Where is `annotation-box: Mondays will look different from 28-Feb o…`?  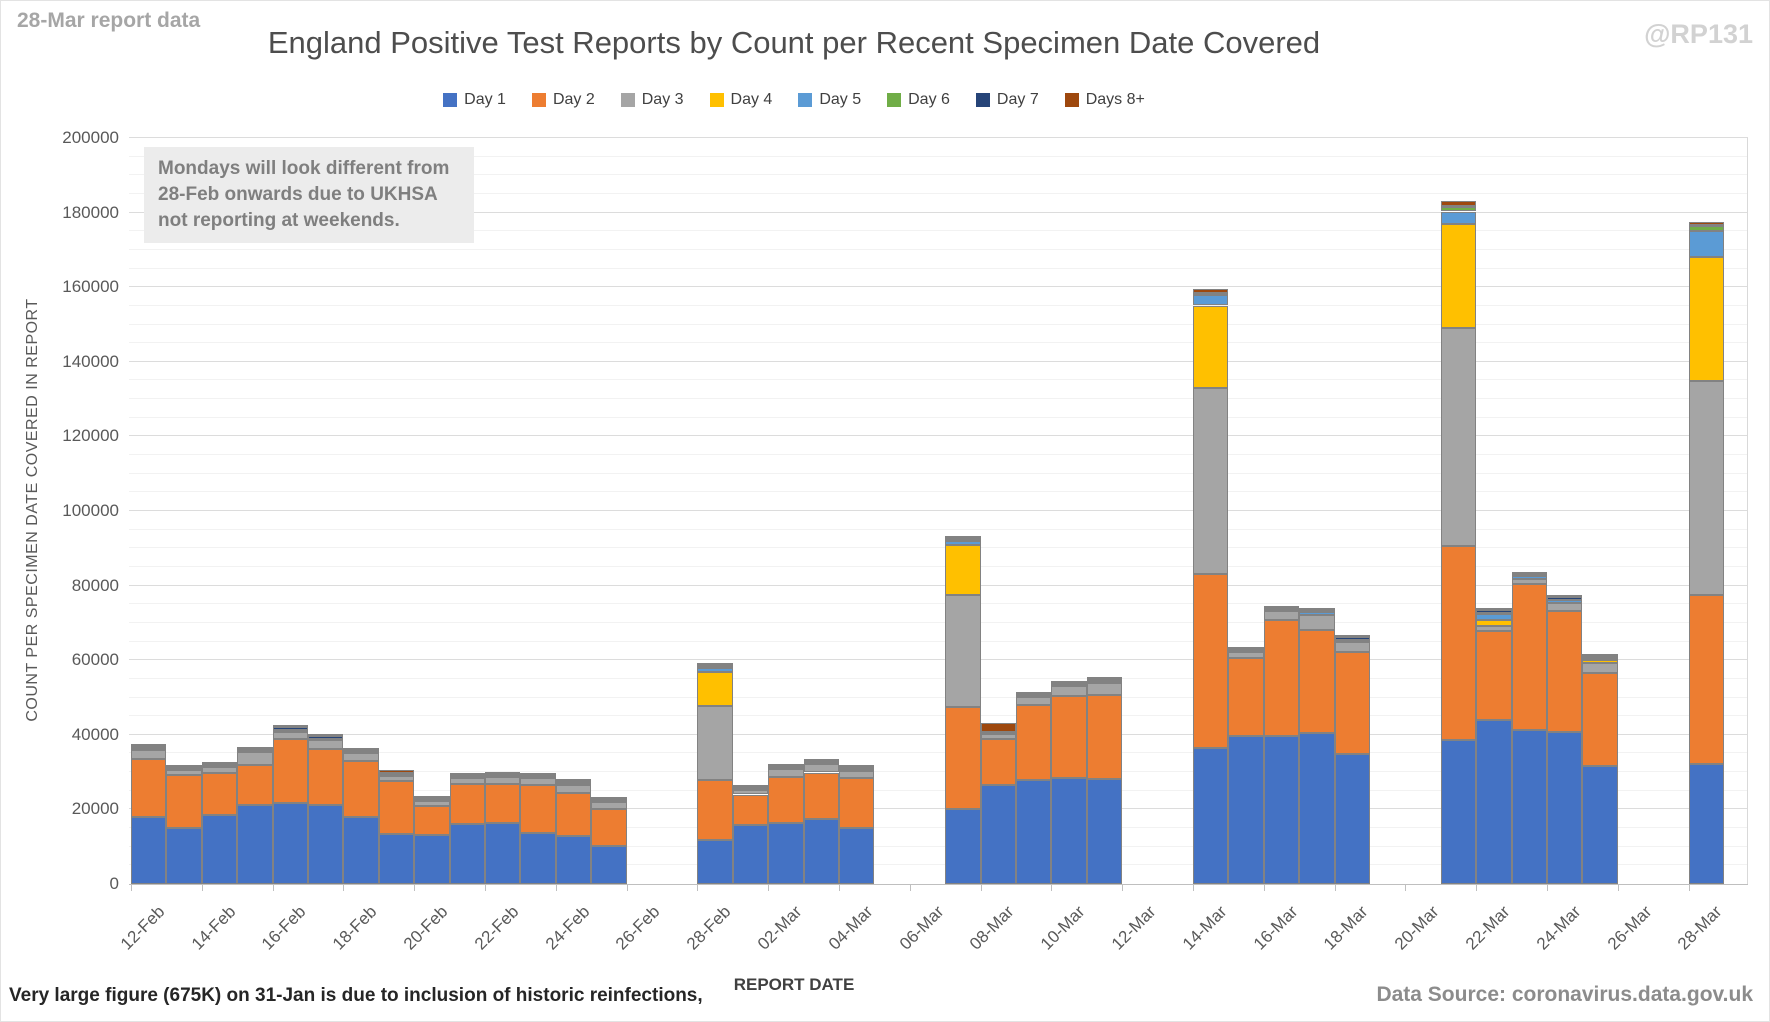
annotation-box: Mondays will look different from 28-Feb o… is located at coordinates (309, 195).